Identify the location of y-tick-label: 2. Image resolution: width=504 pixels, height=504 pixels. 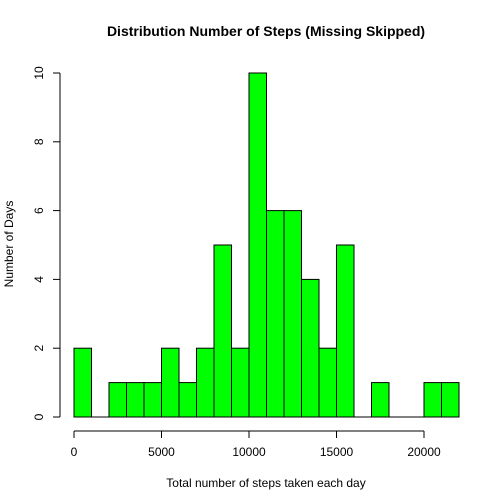
(39, 348).